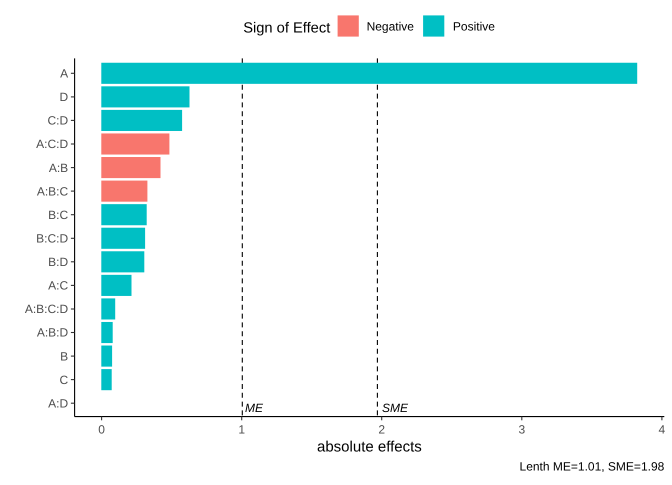  I want to click on svg-text: absolute effects, so click(369, 447).